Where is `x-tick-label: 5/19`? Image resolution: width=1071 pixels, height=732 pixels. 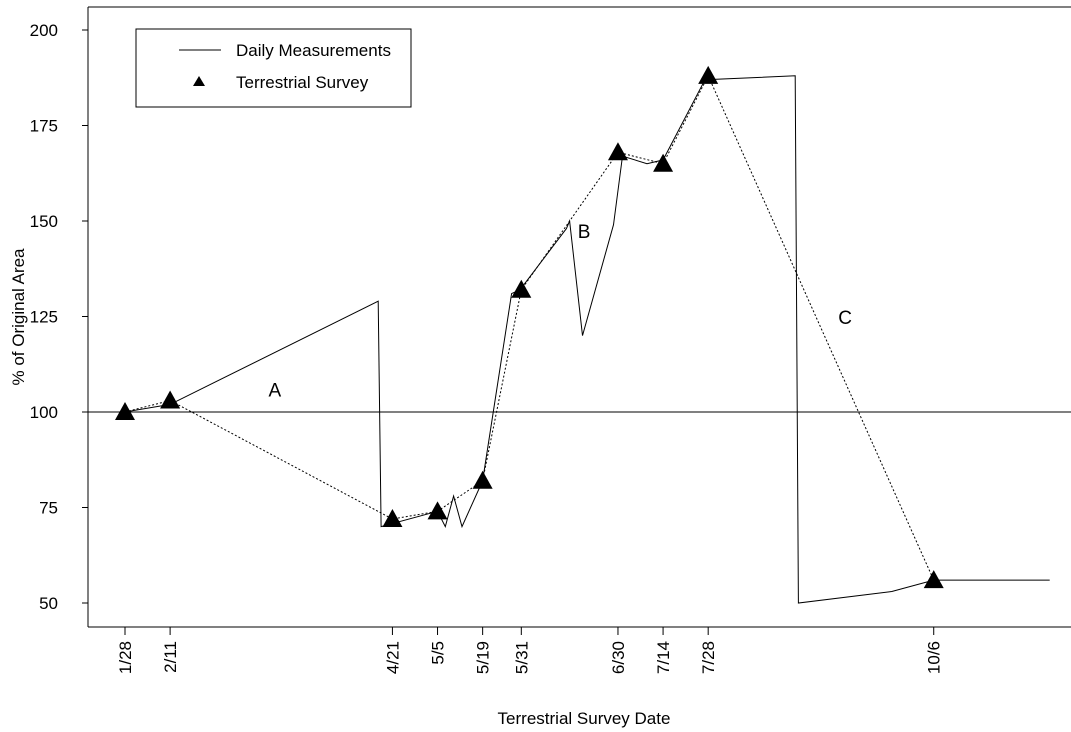
x-tick-label: 5/19 is located at coordinates (483, 657).